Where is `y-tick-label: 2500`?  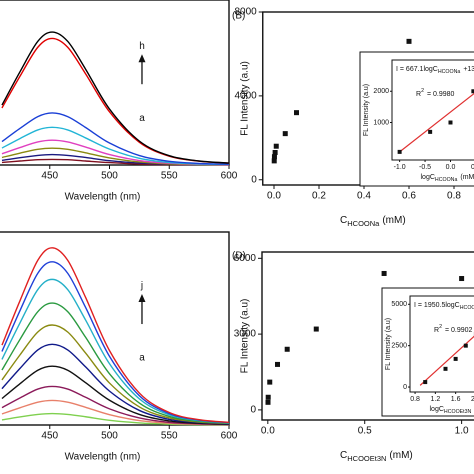
y-tick-label: 2500 is located at coordinates (399, 345).